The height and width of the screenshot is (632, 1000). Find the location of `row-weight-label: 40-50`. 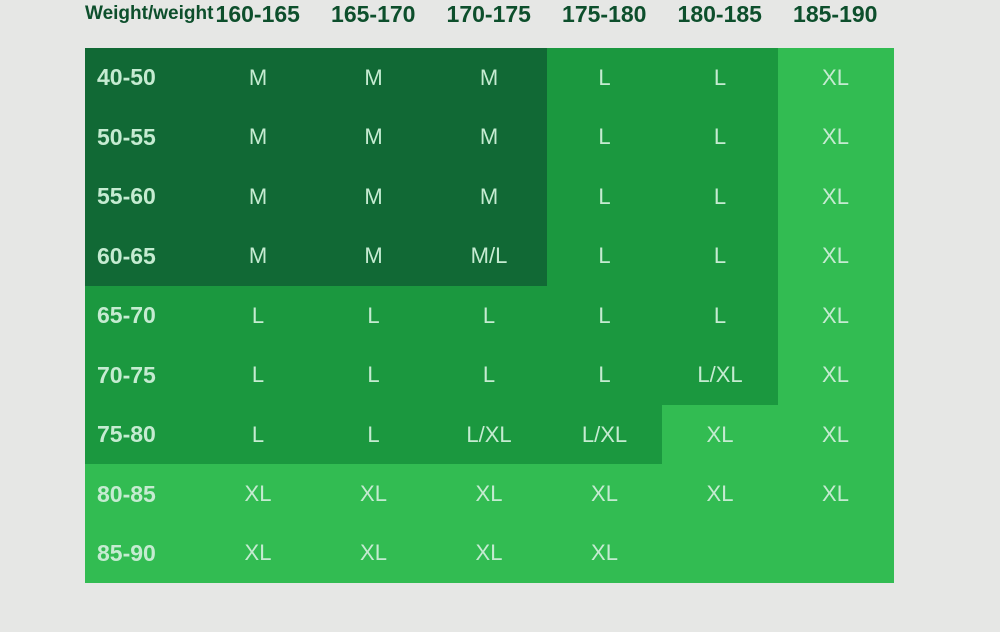

row-weight-label: 40-50 is located at coordinates (143, 78).